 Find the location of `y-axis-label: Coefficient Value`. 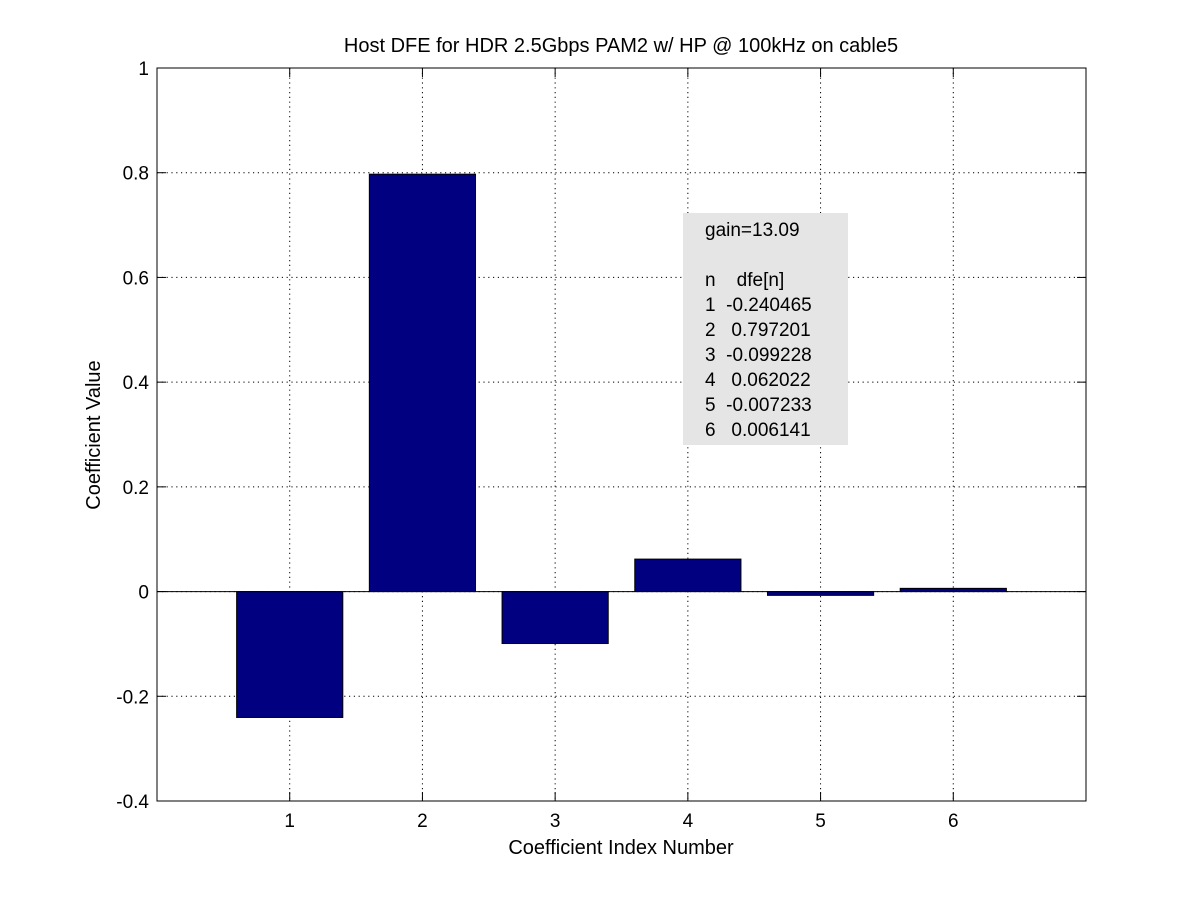

y-axis-label: Coefficient Value is located at coordinates (94, 434).